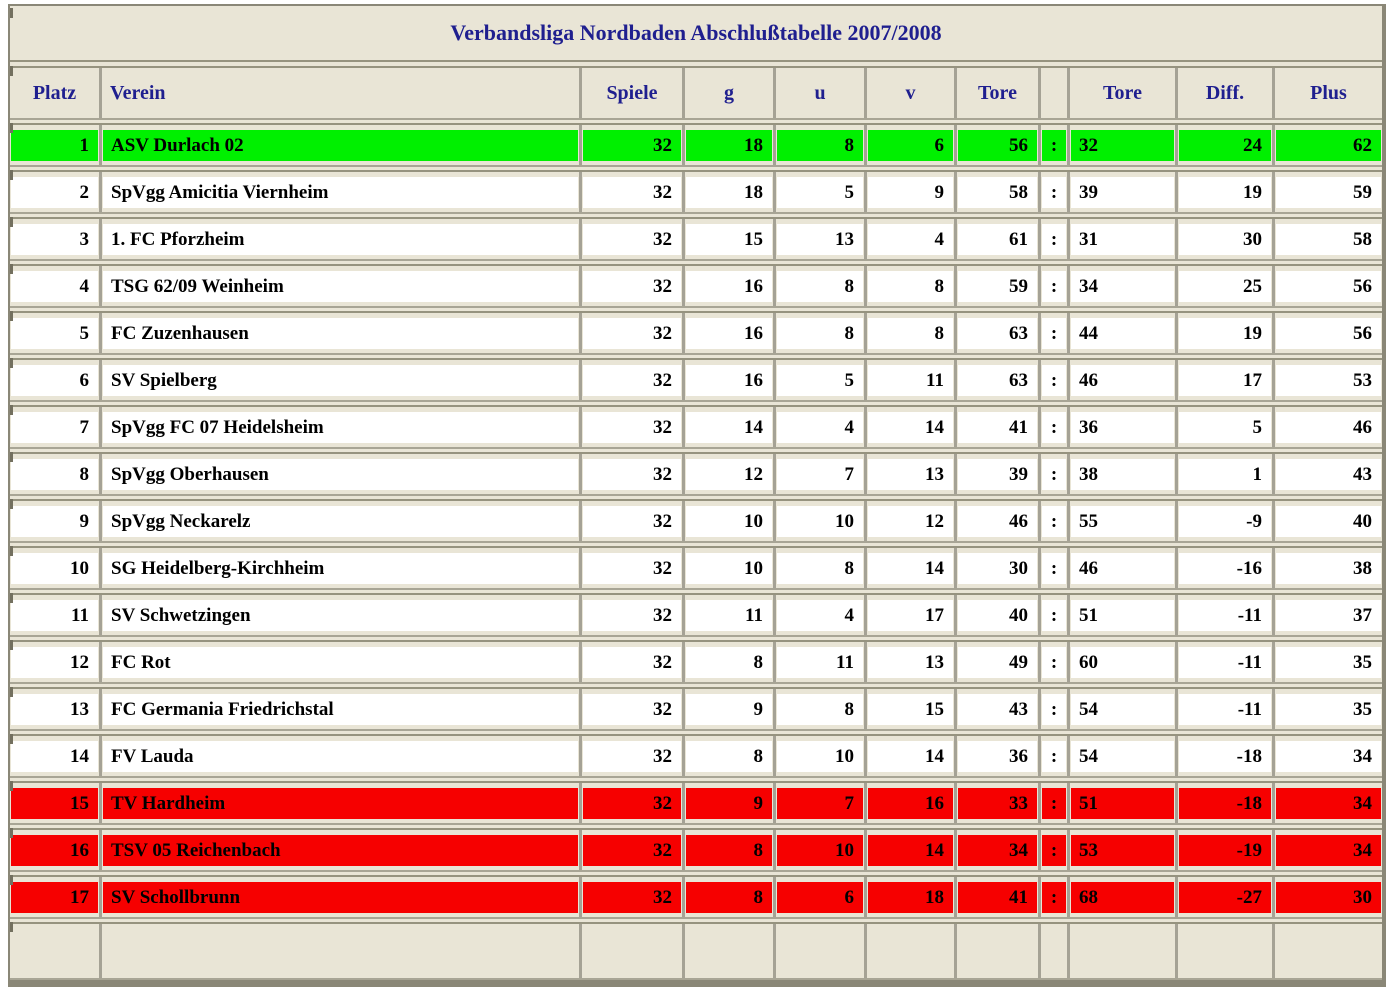 This screenshot has height=1000, width=1396. I want to click on table-row: 3 1. FC Pforzheim 32 15 13 4 61:31 30 58, so click(696, 239).